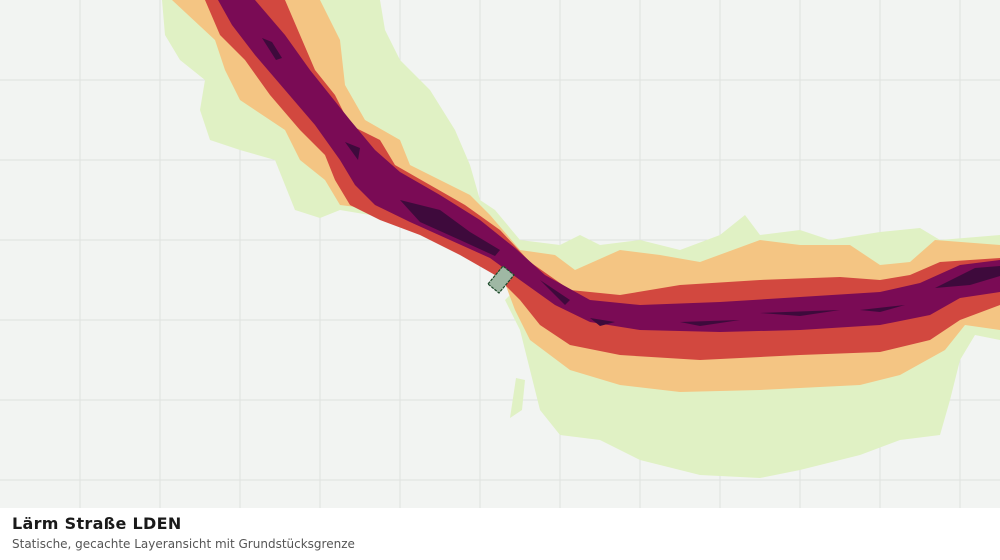 Image resolution: width=1000 pixels, height=560 pixels. Describe the element at coordinates (517, 398) in the screenshot. I see `noise-zone-low` at that location.